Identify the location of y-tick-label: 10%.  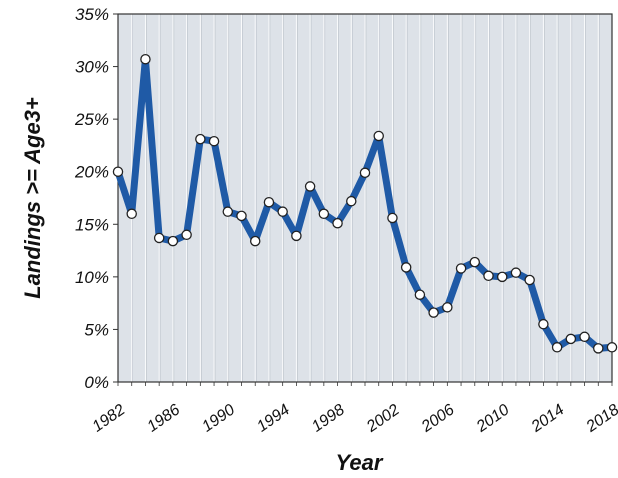
(92, 277).